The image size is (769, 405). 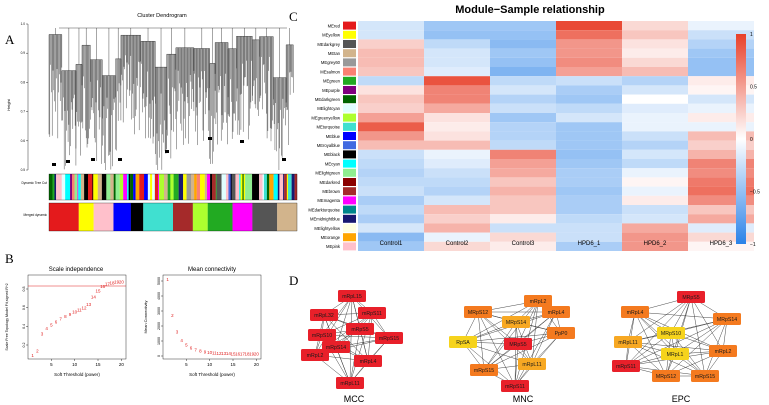 What do you see at coordinates (212, 317) in the screenshot?
I see `mean-connectivity-frame` at bounding box center [212, 317].